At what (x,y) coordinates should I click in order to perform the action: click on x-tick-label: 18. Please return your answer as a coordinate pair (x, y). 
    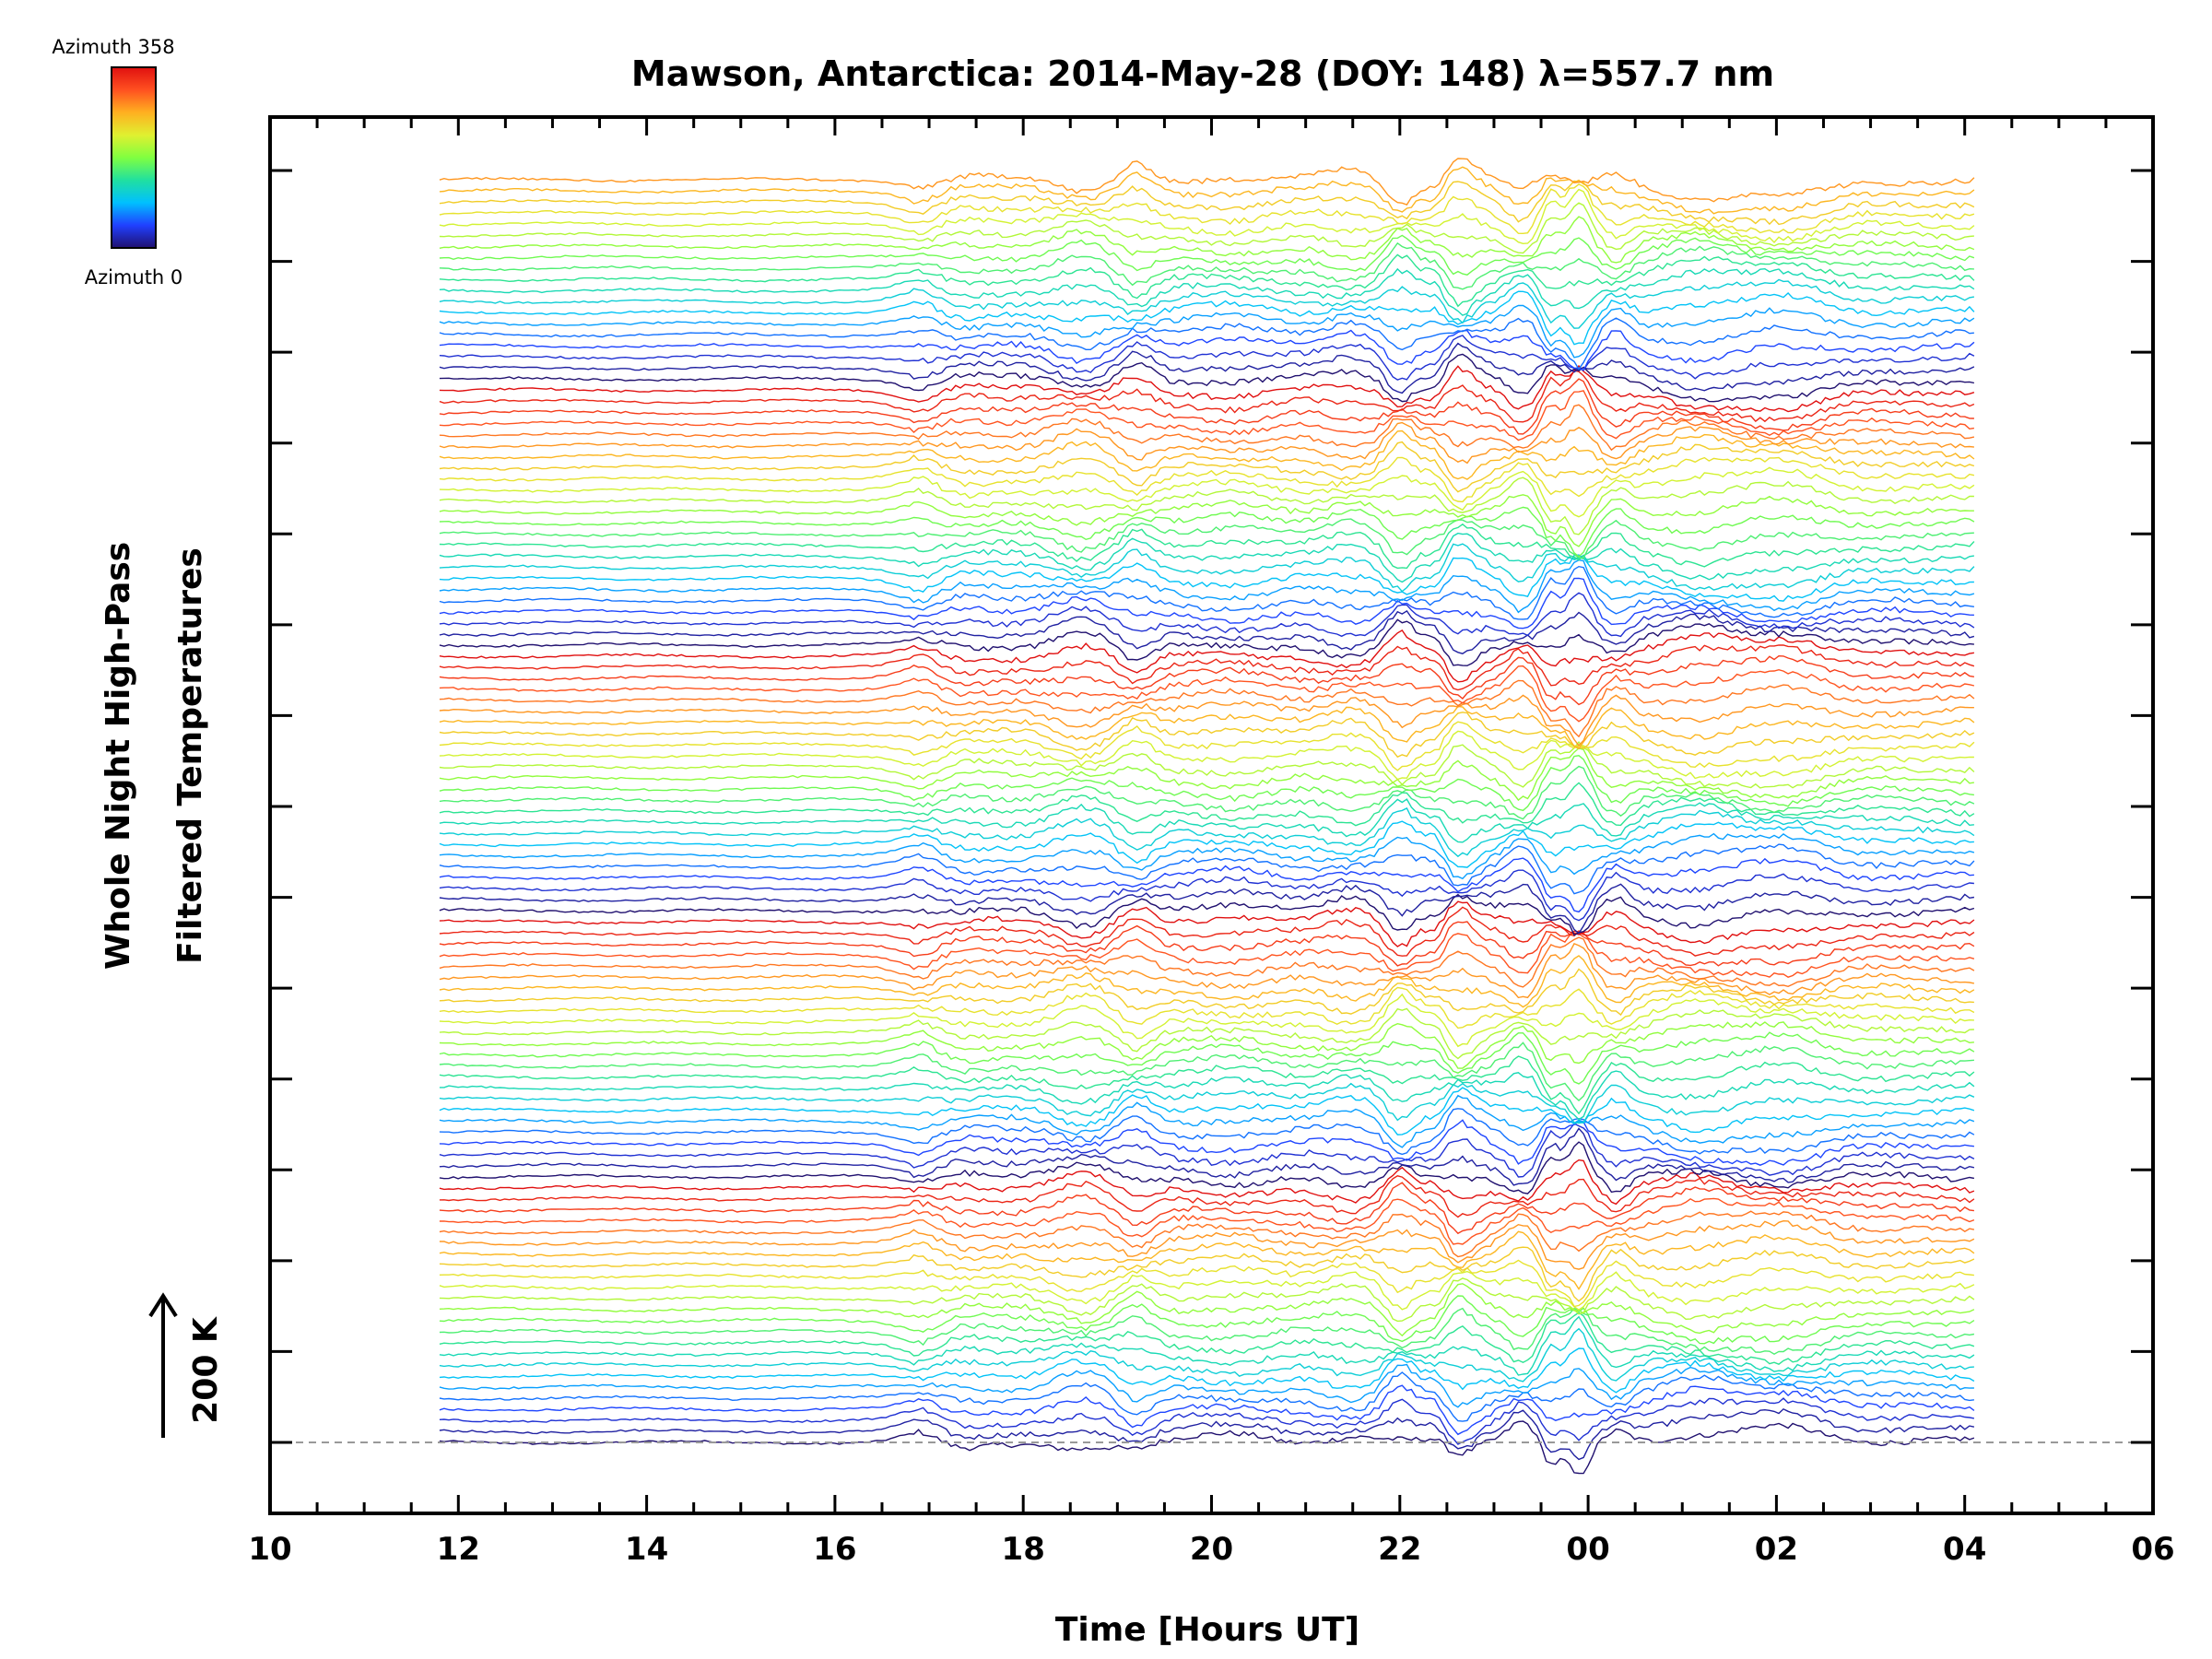
    Looking at the image, I should click on (1023, 1549).